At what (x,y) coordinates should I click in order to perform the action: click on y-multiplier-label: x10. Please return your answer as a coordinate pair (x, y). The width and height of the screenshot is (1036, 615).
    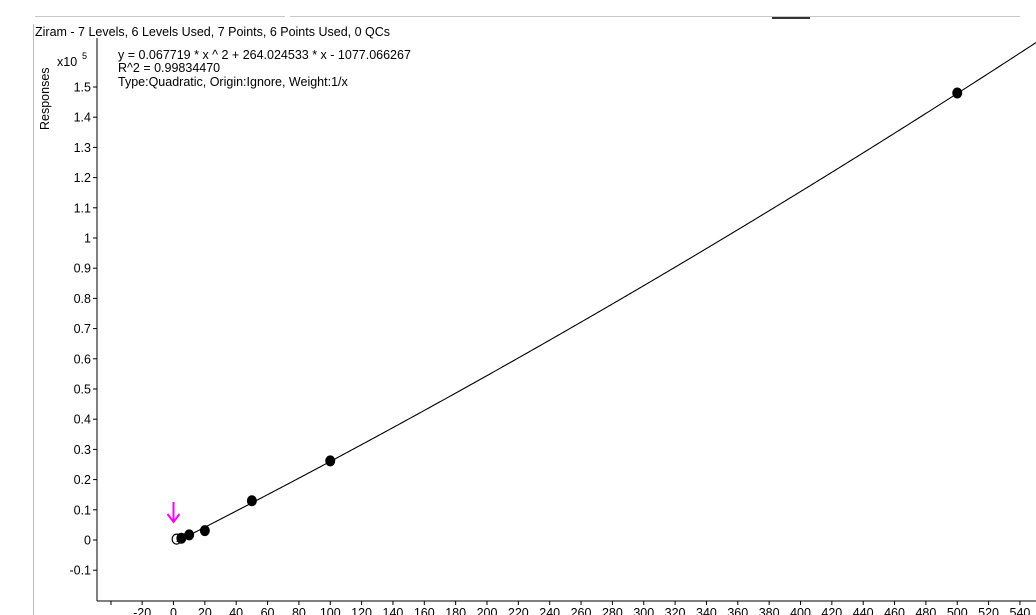
    Looking at the image, I should click on (67, 62).